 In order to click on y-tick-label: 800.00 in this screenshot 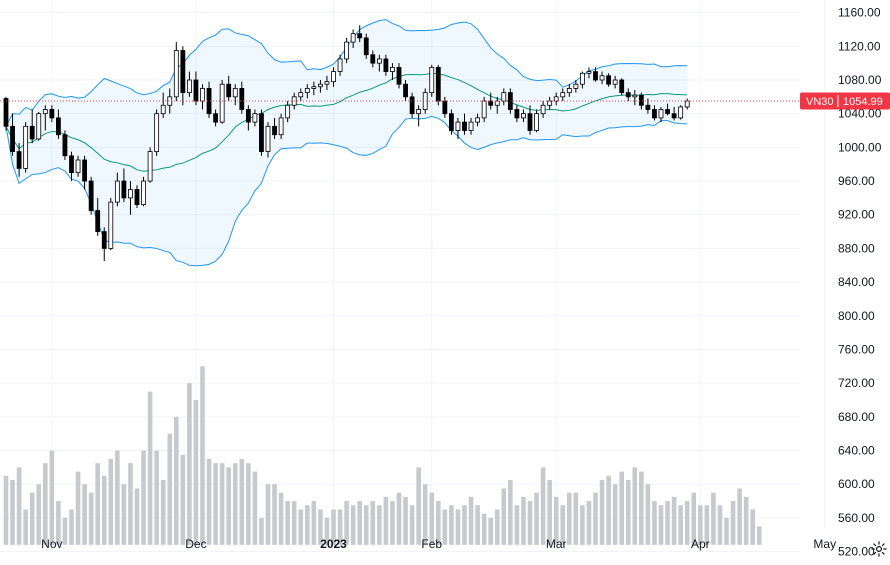, I will do `click(856, 316)`.